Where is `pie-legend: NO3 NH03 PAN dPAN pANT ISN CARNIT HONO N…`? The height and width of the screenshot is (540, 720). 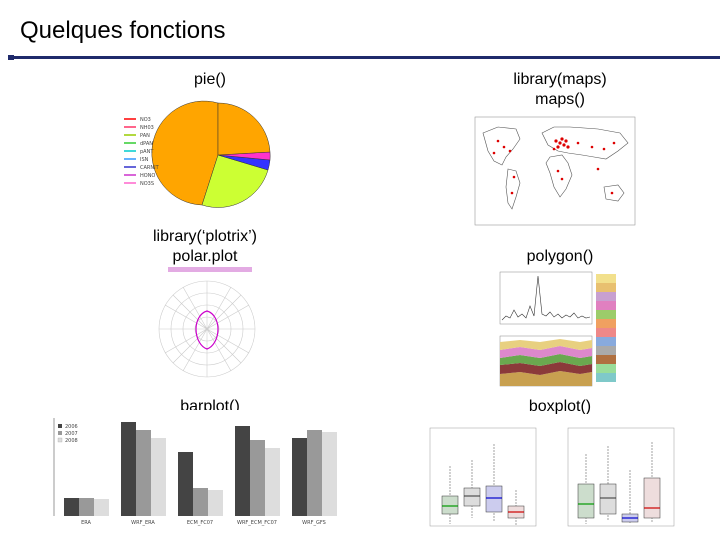 pie-legend: NO3 NH03 PAN dPAN pANT ISN CARNIT HONO N… is located at coordinates (142, 152).